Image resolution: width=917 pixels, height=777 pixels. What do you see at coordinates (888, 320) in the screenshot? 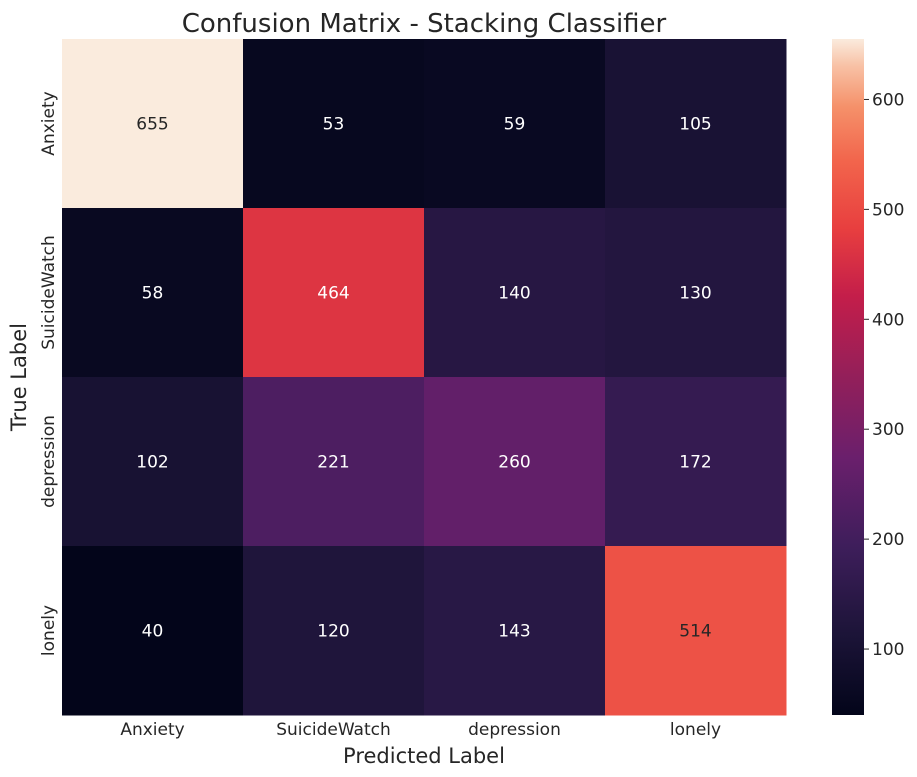
I see `colorbar-tick-label: 400` at bounding box center [888, 320].